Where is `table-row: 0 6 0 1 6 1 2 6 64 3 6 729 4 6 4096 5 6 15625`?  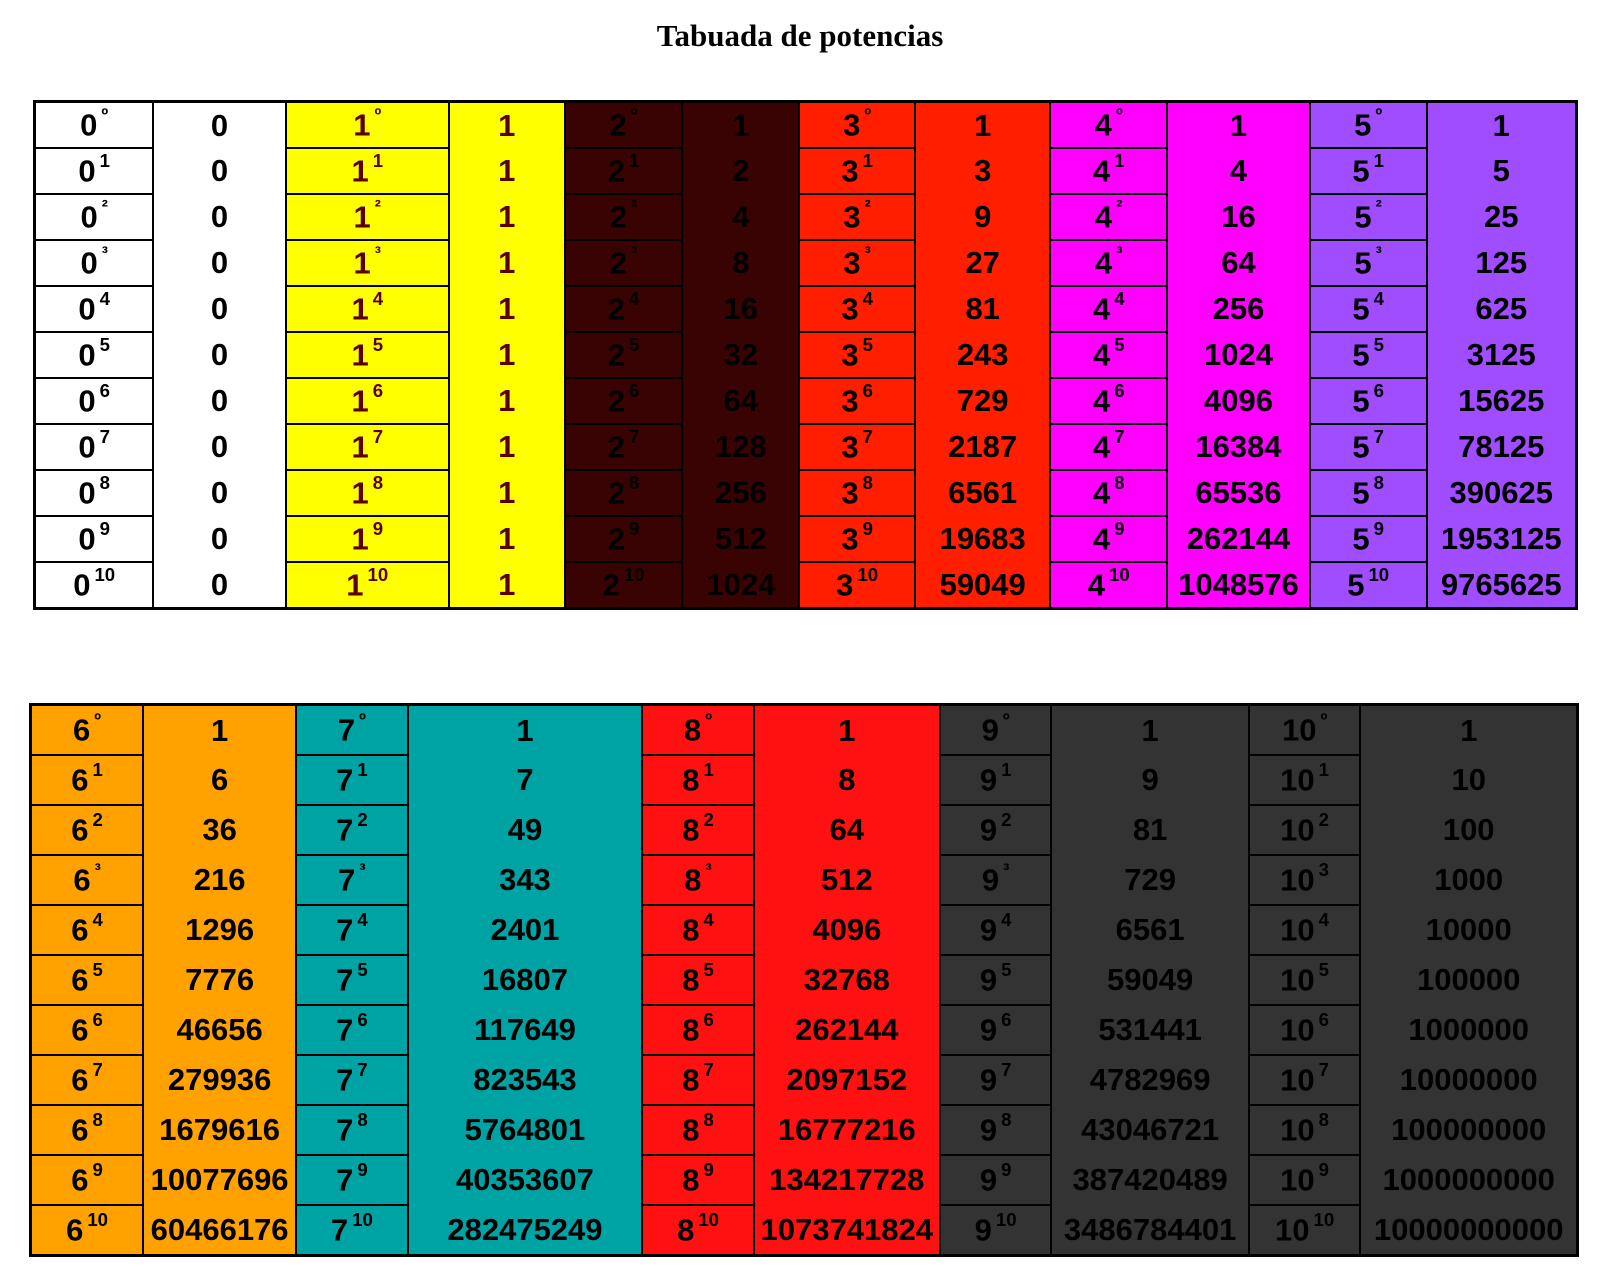
table-row: 0 6 0 1 6 1 2 6 64 3 6 729 4 6 4096 5 6 15625 is located at coordinates (805, 401).